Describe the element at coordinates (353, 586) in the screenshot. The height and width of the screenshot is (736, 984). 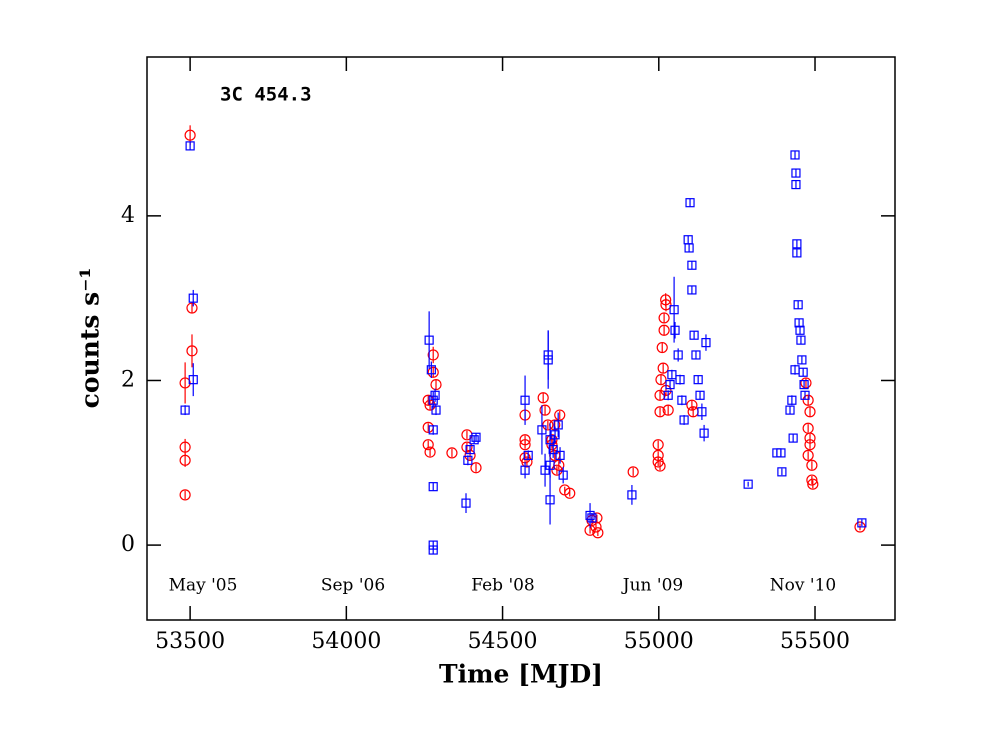
I see `date-annotation: Sep '06` at that location.